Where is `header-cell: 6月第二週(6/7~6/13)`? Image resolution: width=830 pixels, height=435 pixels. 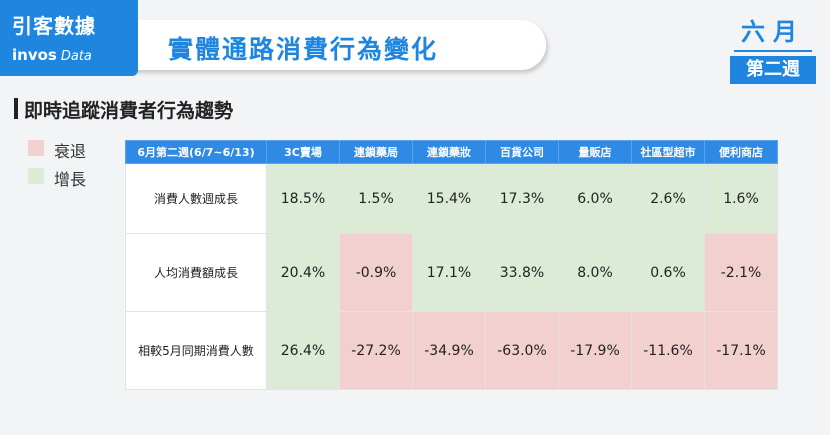
header-cell: 6月第二週(6/7~6/13) is located at coordinates (196, 152).